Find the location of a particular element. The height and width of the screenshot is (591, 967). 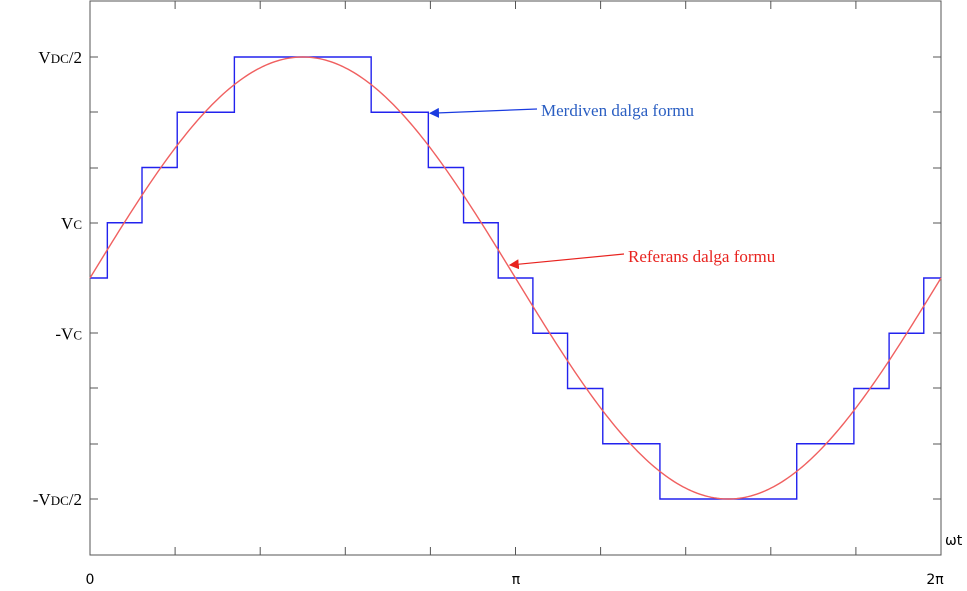

y-tick-label: VDC/2 is located at coordinates (60, 57).